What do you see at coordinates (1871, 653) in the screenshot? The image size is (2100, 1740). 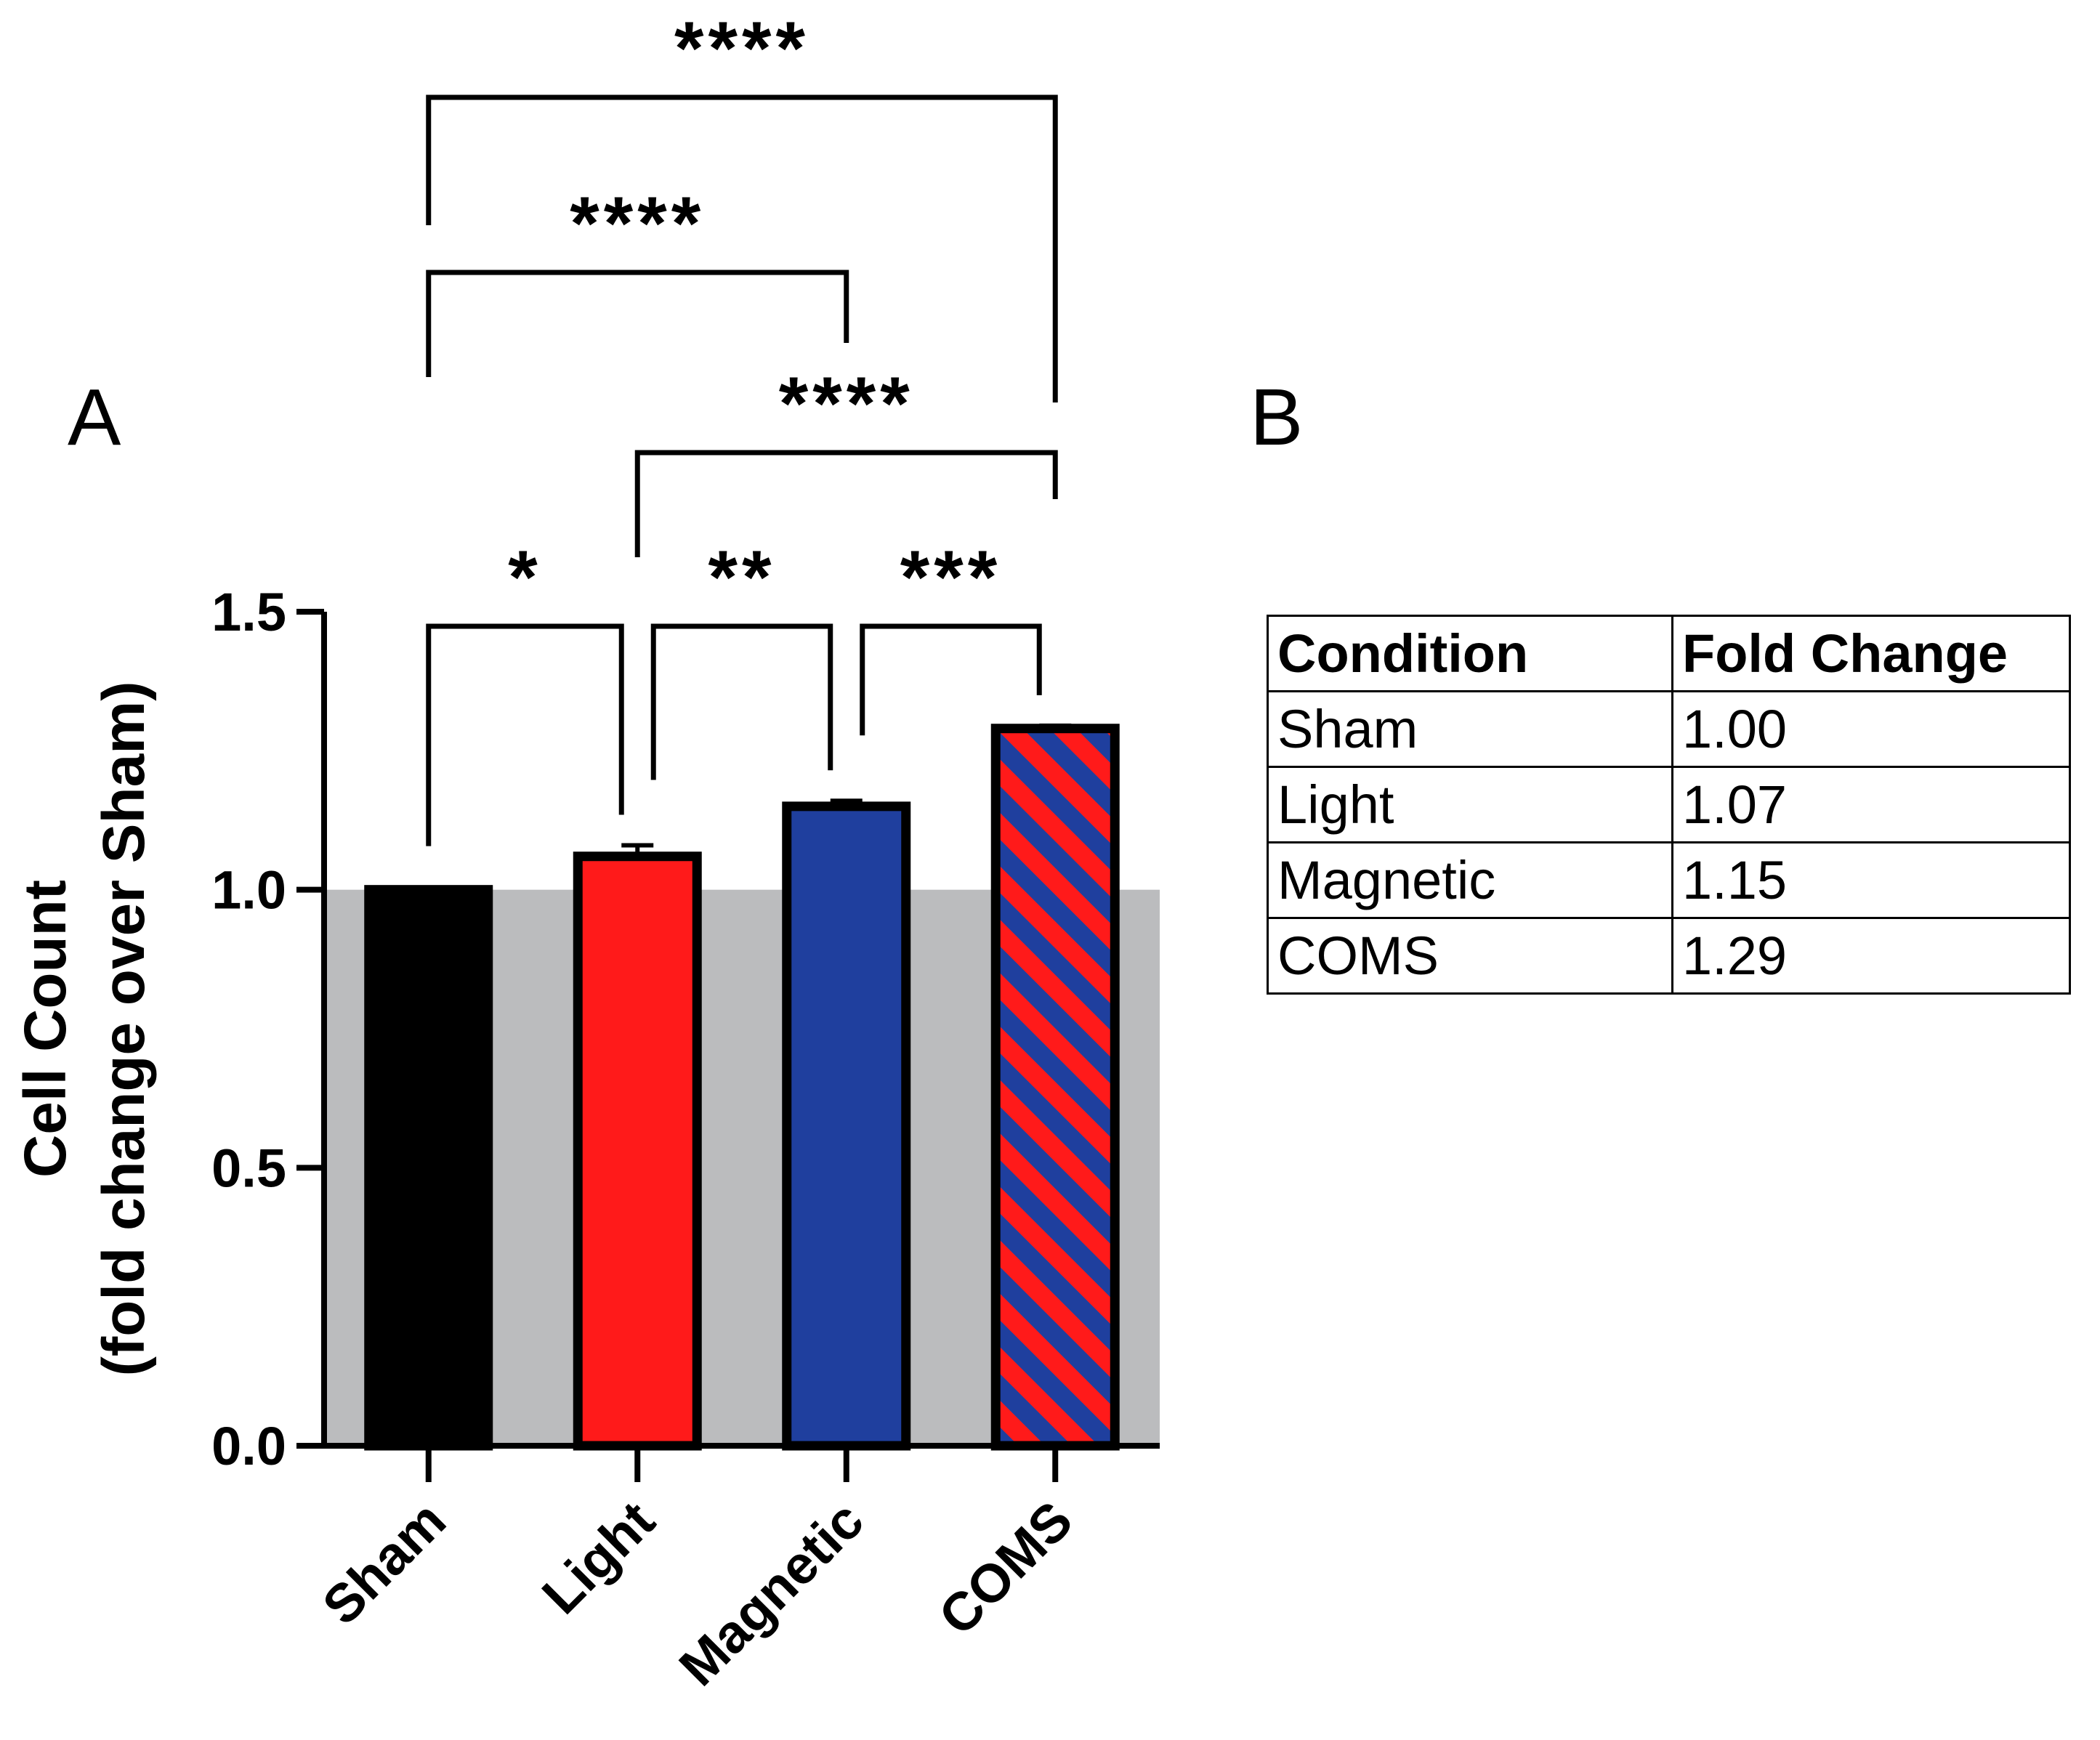 I see `table-header-fold-change: Fold Change` at bounding box center [1871, 653].